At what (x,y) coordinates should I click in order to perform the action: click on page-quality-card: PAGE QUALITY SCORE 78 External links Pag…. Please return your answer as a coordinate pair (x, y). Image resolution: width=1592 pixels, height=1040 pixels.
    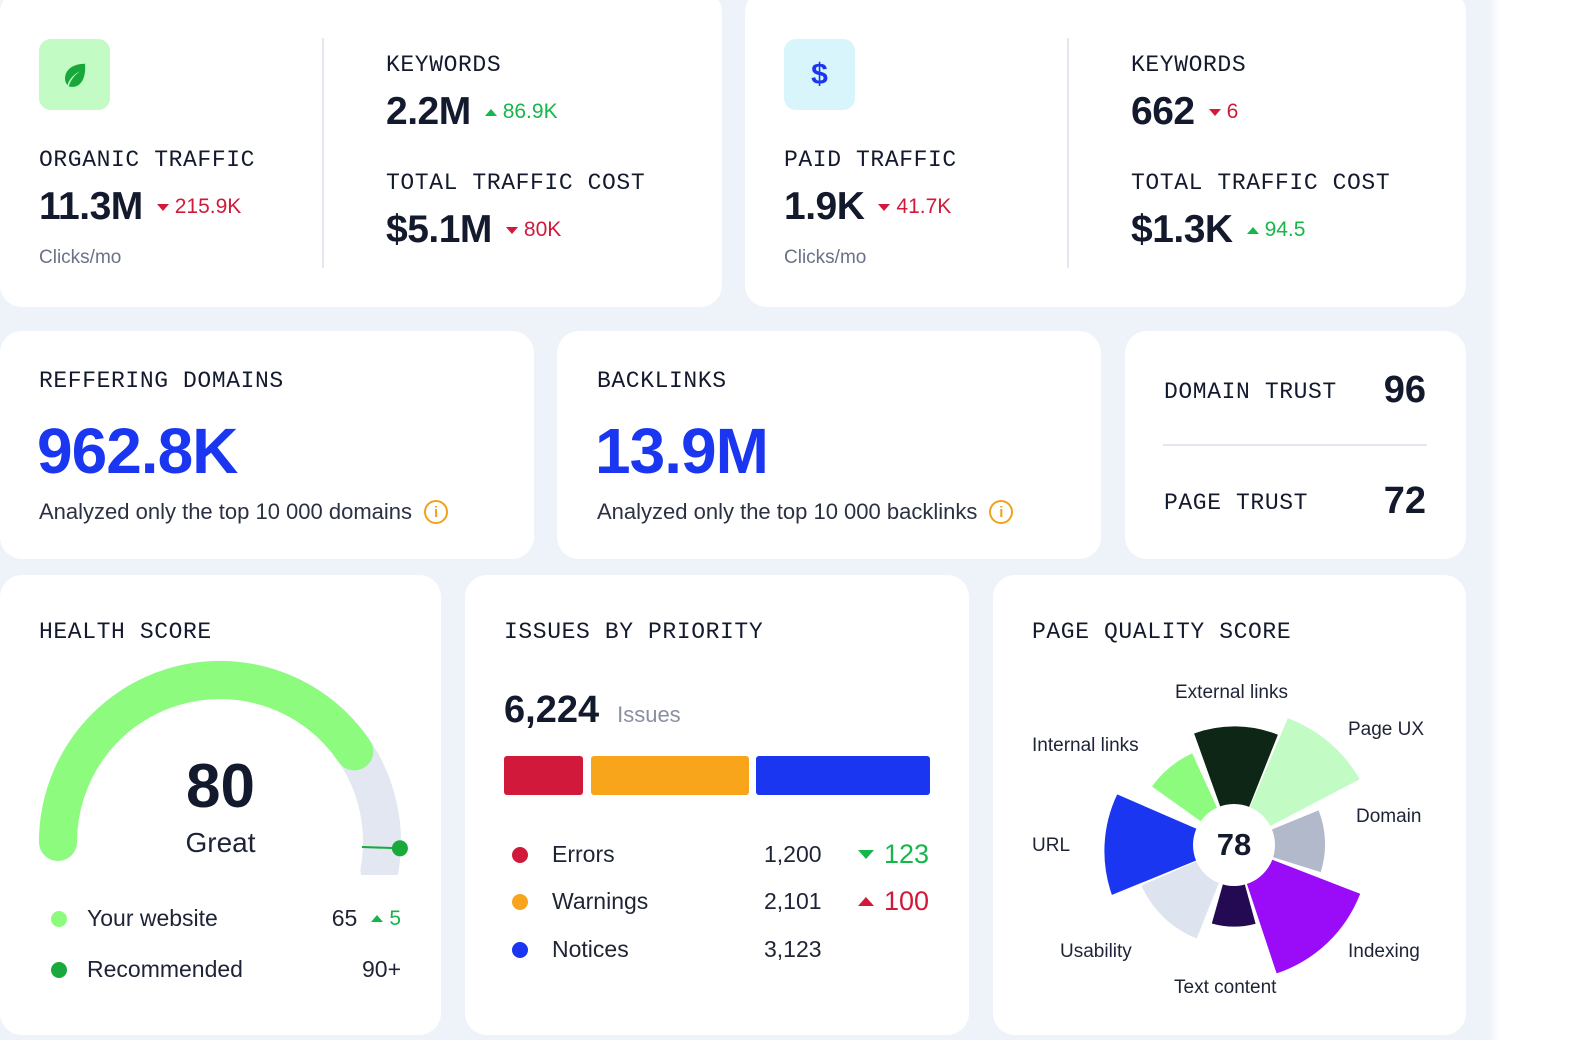
    Looking at the image, I should click on (1229, 805).